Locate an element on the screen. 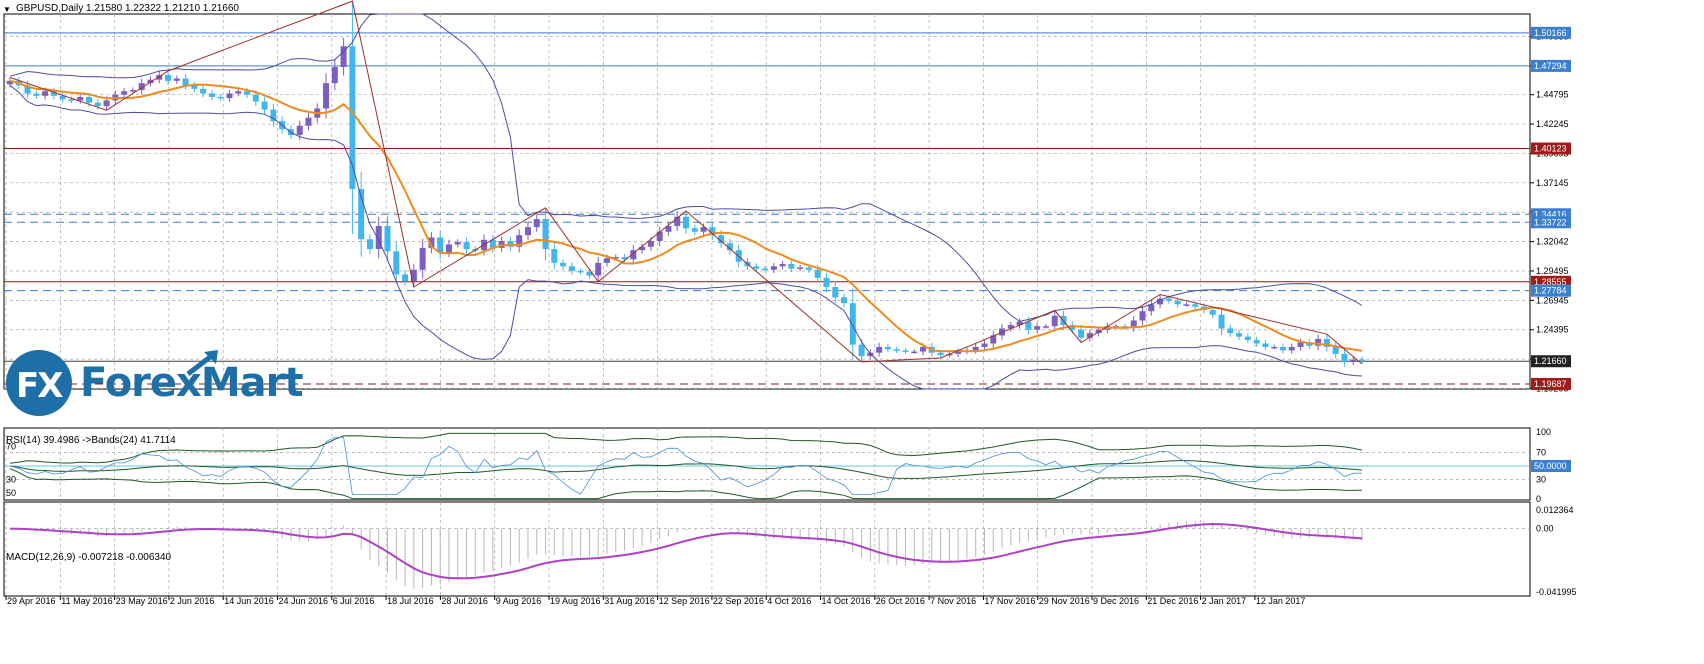  macd-label: MACD(12,26,9) -0.007218 -0.006340 is located at coordinates (89, 557).